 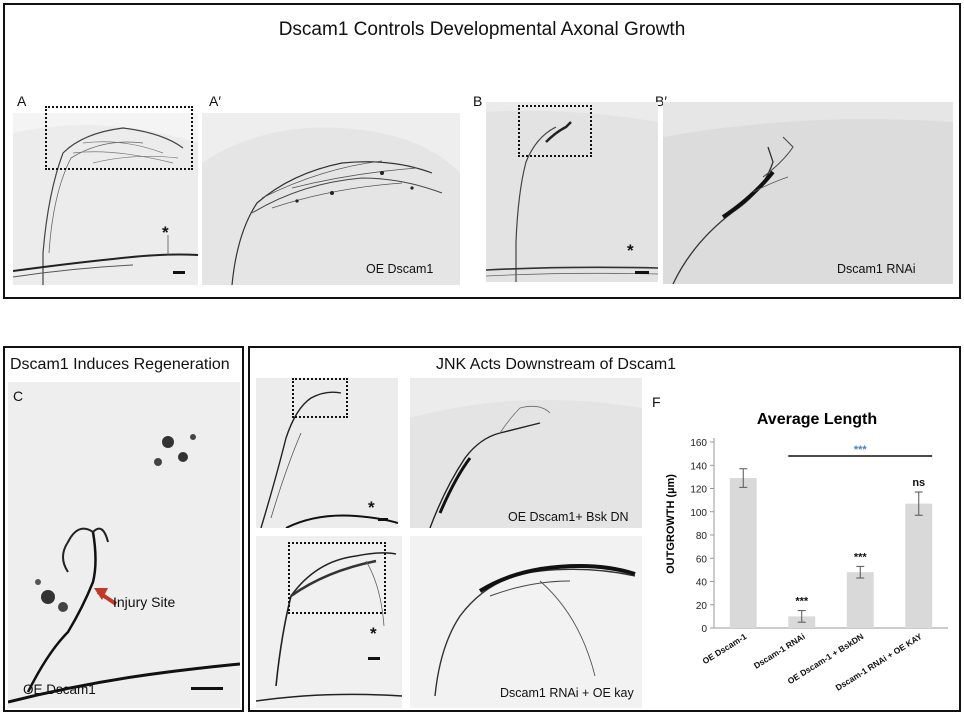 What do you see at coordinates (179, 272) in the screenshot?
I see `scale-bar-a` at bounding box center [179, 272].